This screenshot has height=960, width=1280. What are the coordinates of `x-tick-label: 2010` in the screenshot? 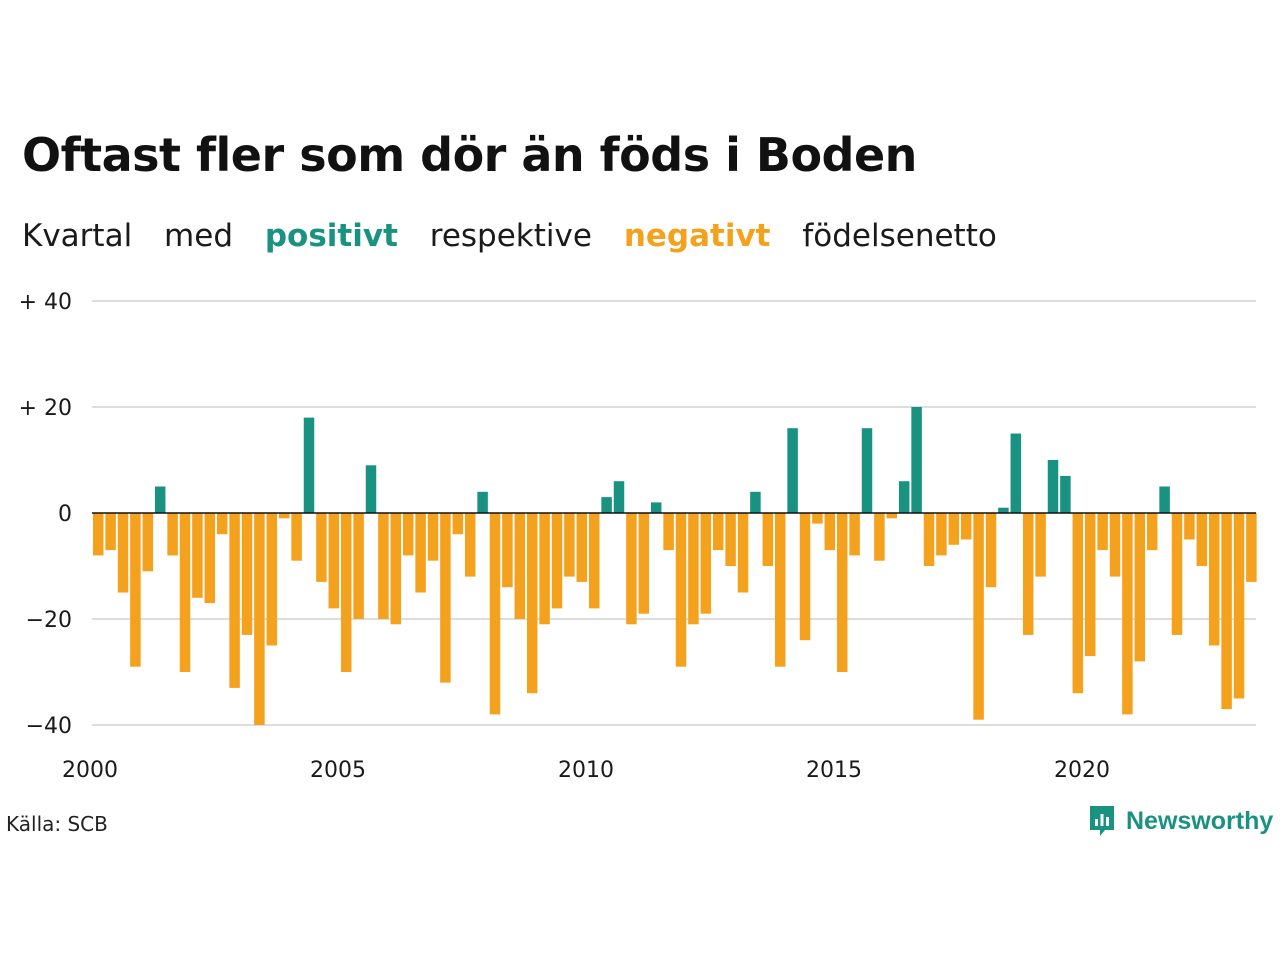 It's located at (586, 770).